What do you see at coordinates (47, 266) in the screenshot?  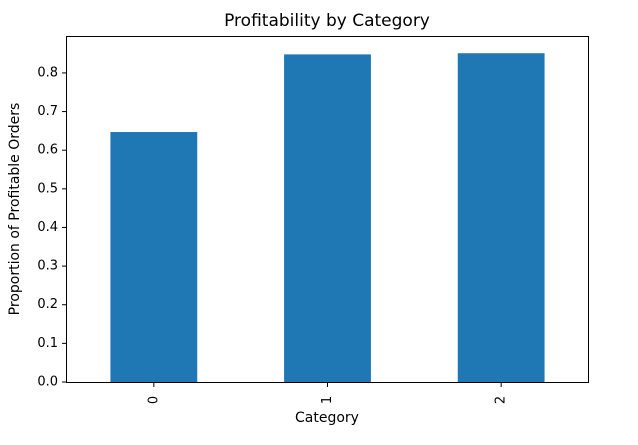 I see `y-tick-label: 0.3` at bounding box center [47, 266].